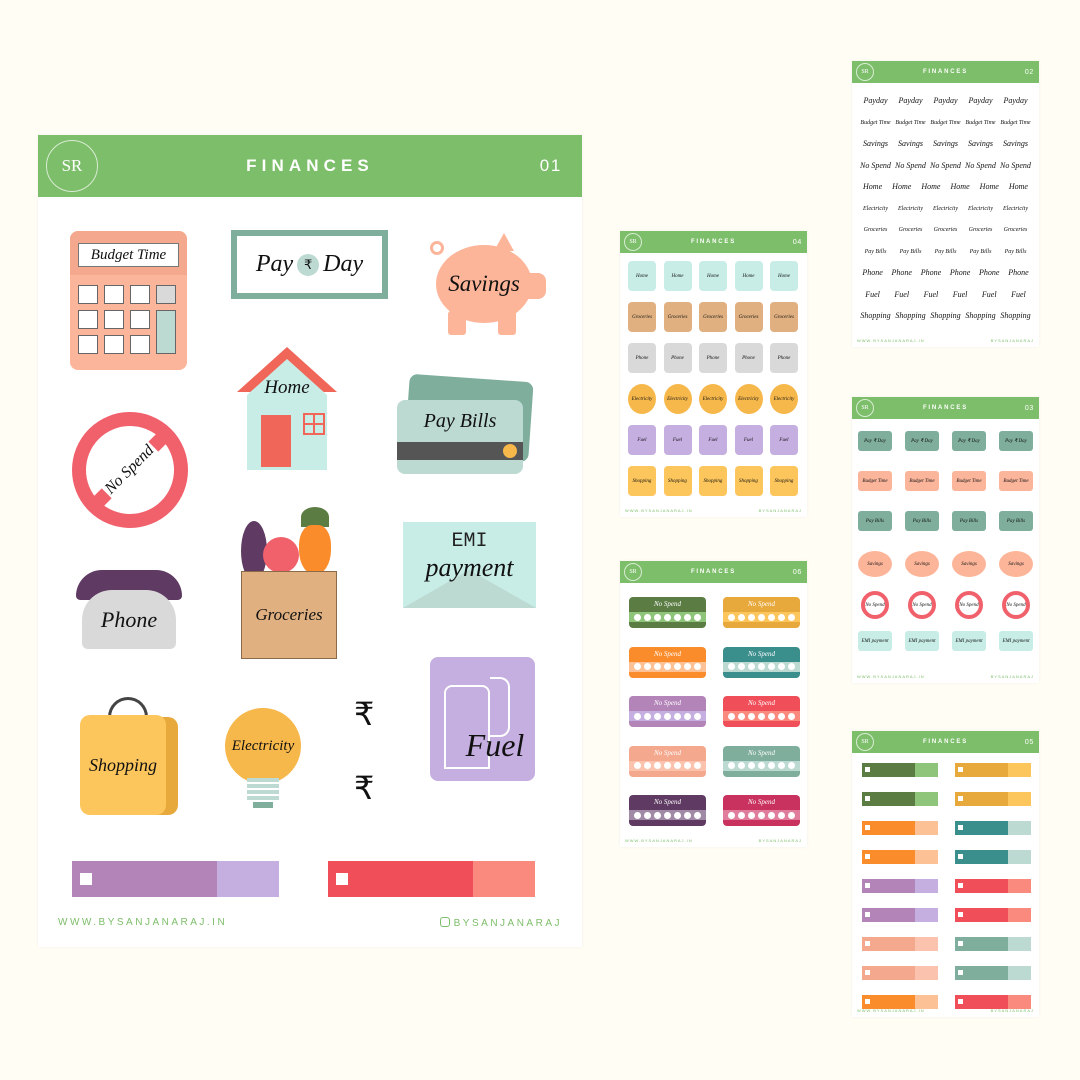 The image size is (1080, 1080). What do you see at coordinates (875, 641) in the screenshot?
I see `icon-sticker: EMI payment` at bounding box center [875, 641].